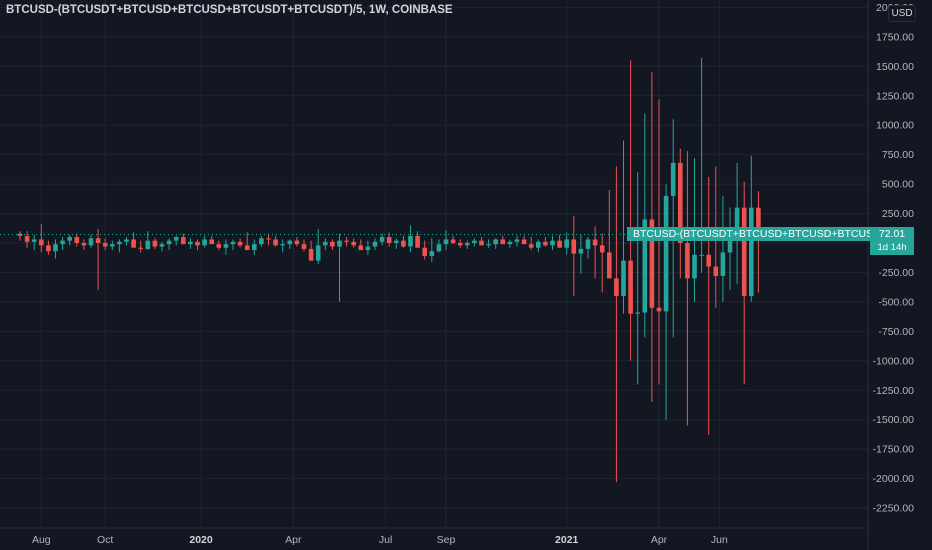 The height and width of the screenshot is (550, 932). What do you see at coordinates (385, 540) in the screenshot?
I see `time-tick-label: Jul` at bounding box center [385, 540].